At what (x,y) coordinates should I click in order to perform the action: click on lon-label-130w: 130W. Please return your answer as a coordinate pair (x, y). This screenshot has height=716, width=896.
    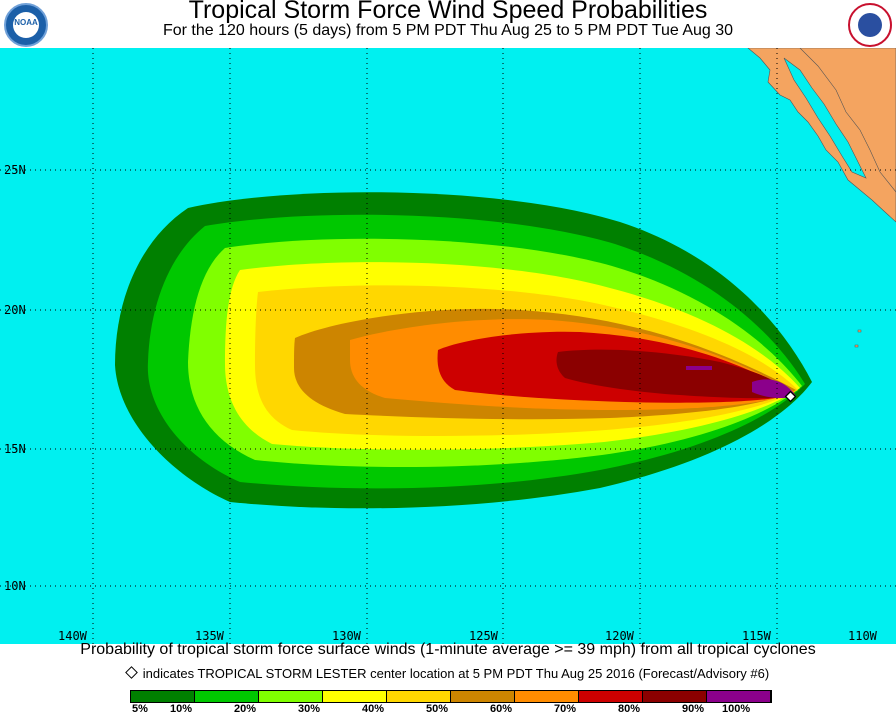
    Looking at the image, I should click on (347, 636).